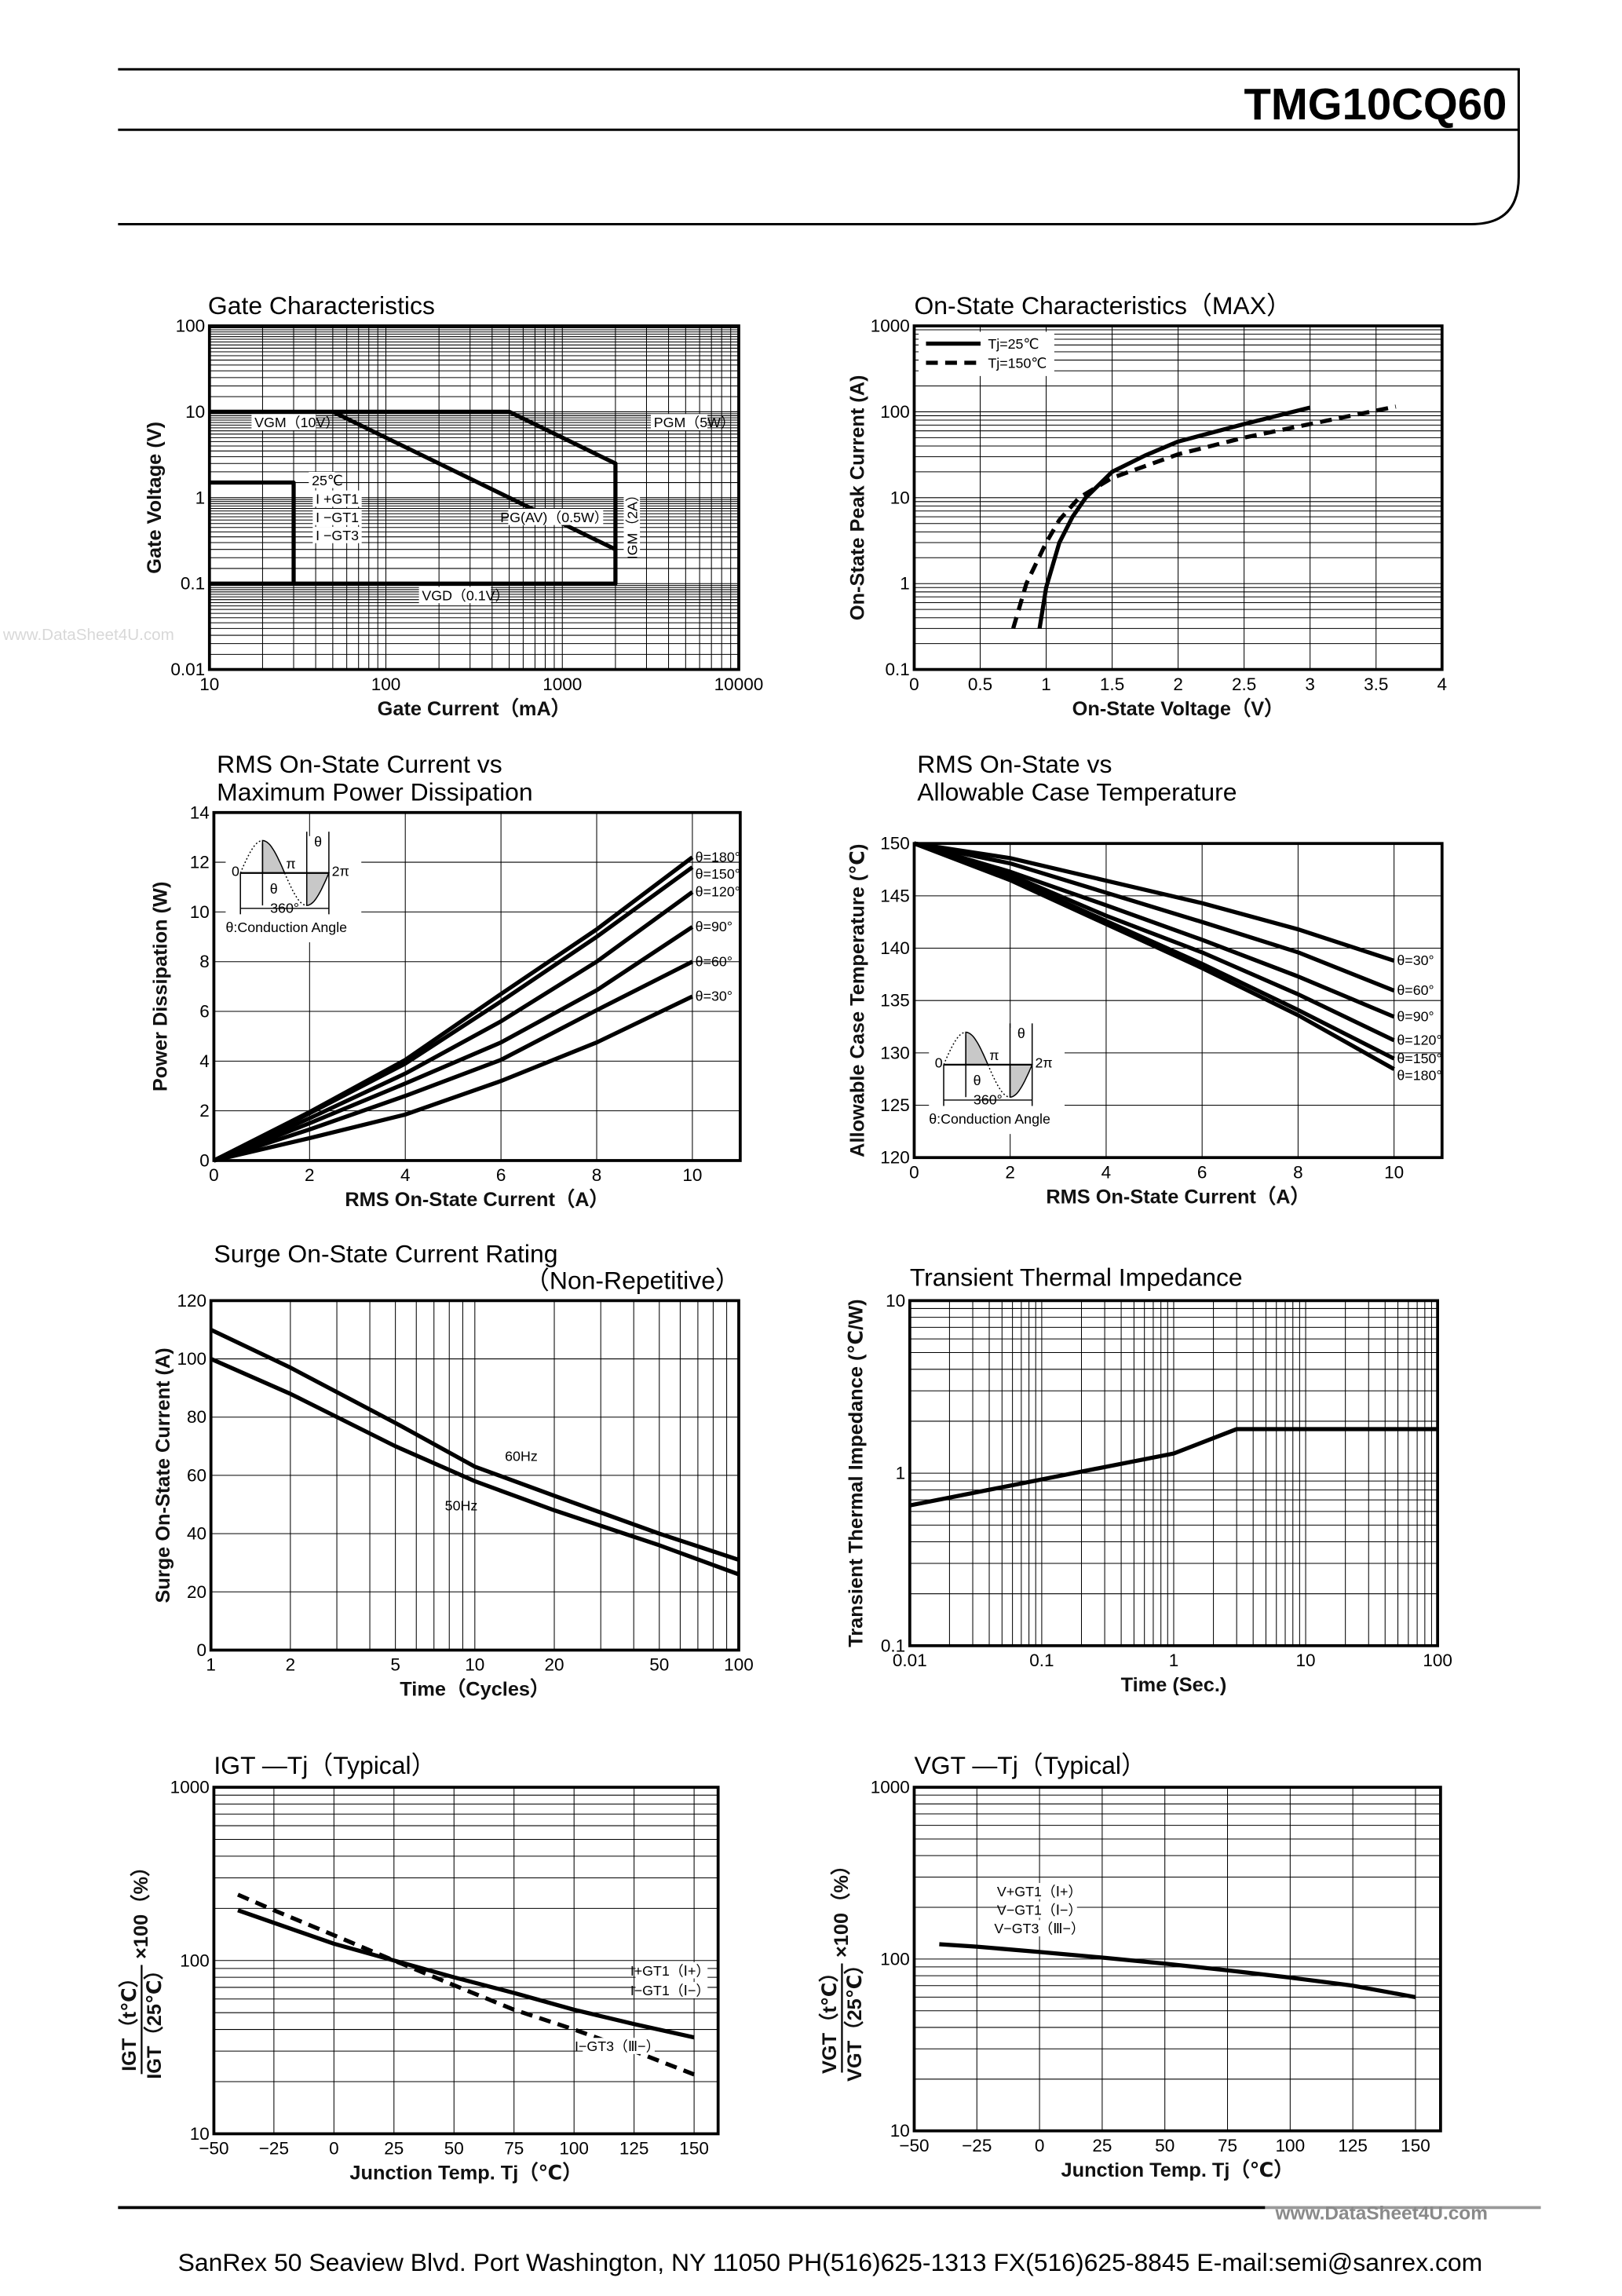 This screenshot has width=1622, height=2296. Describe the element at coordinates (195, 1961) in the screenshot. I see `y-tick-label: 100` at that location.